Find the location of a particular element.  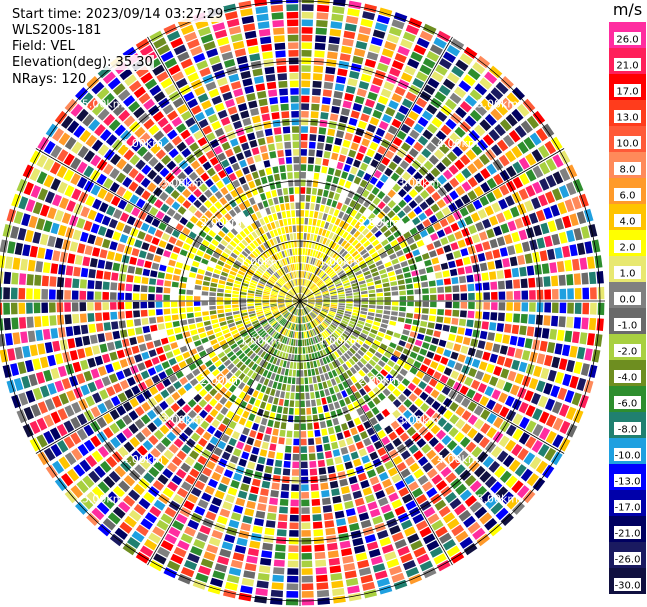

azimuth-spoke is located at coordinates (224, 169).